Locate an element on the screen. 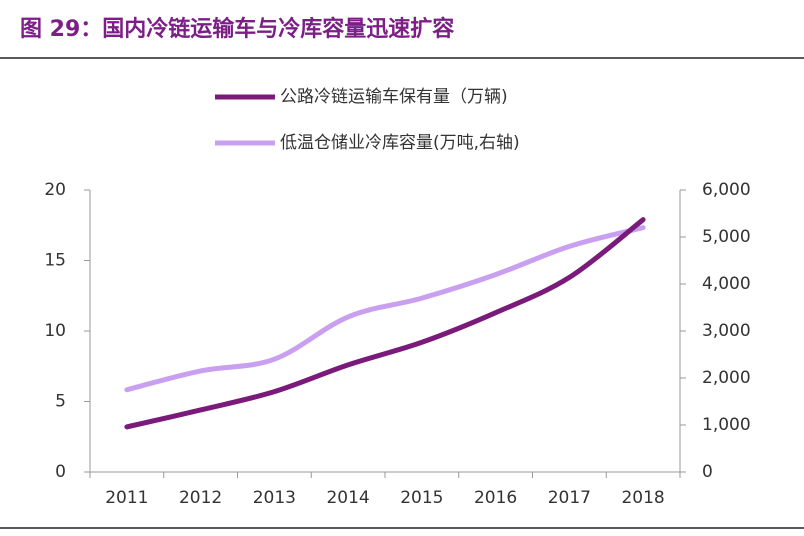 The width and height of the screenshot is (804, 536). chart-title: 图 29：国内冷链运输车与冷库容量迅速扩容 is located at coordinates (237, 29).